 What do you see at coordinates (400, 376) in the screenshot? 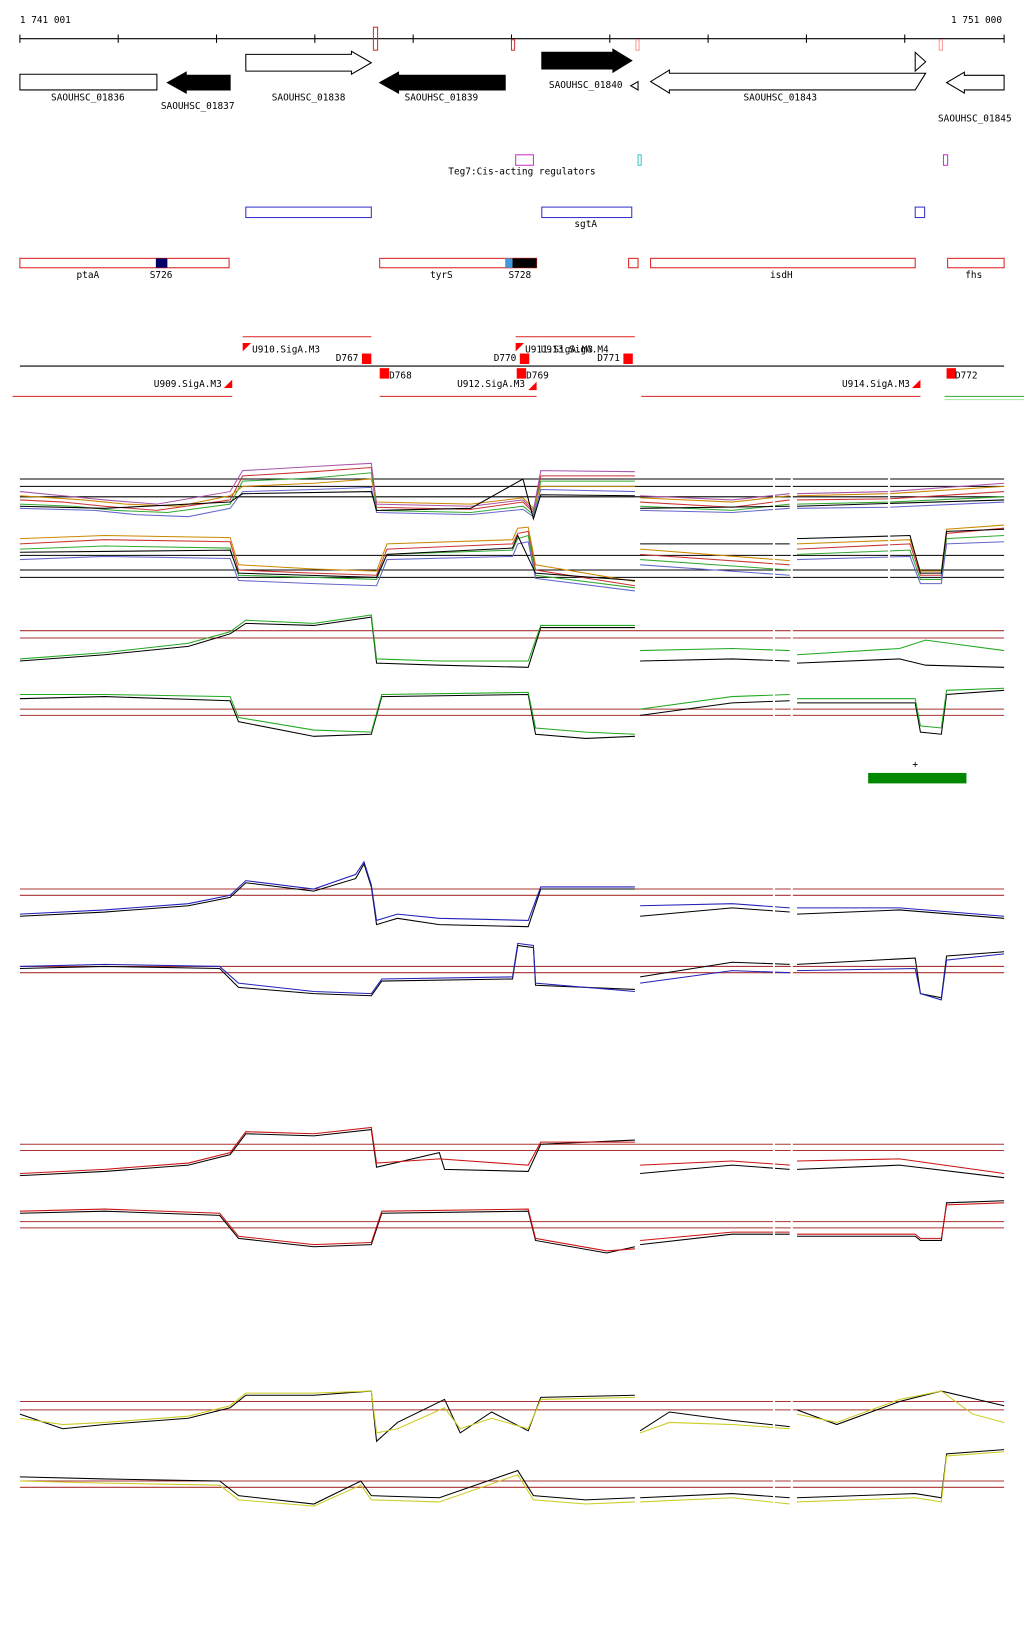
I see `promoter-label: D768` at bounding box center [400, 376].